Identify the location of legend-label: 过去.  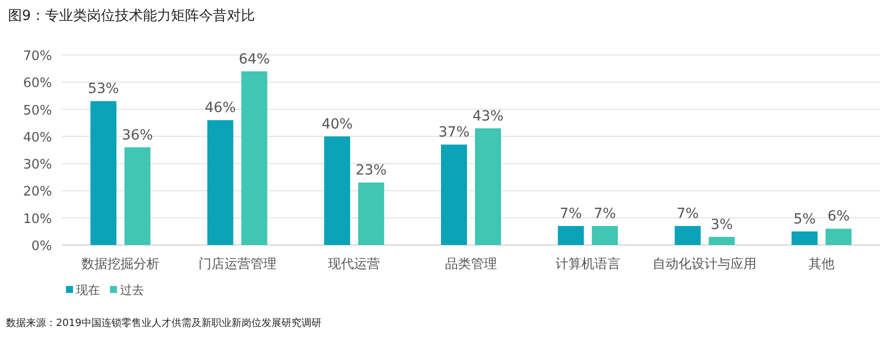
(132, 290).